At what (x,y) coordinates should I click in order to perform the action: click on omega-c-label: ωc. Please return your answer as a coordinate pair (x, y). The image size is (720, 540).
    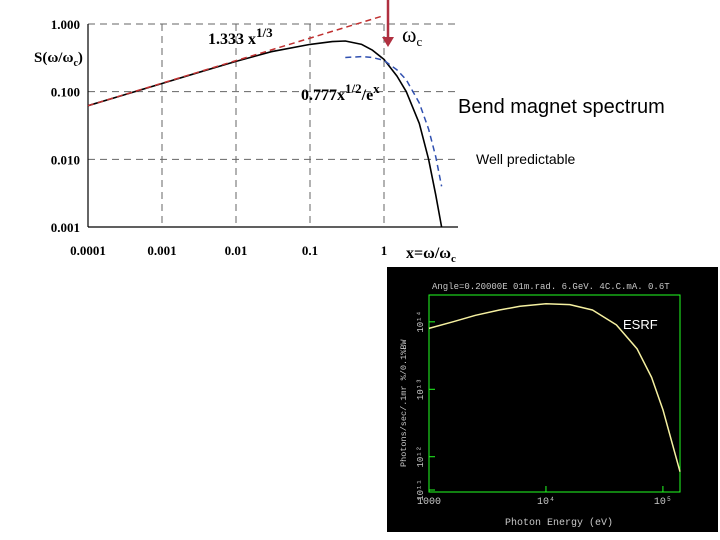
    Looking at the image, I should click on (412, 35).